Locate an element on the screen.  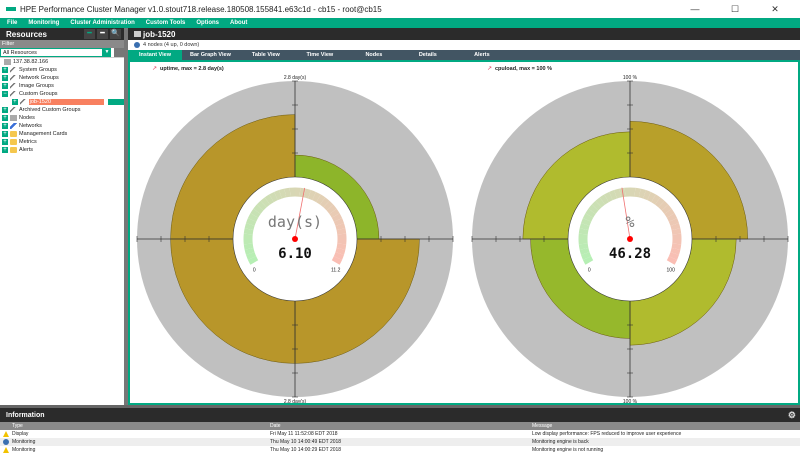
tree-item: − Custom Groups is located at coordinates (62, 94).